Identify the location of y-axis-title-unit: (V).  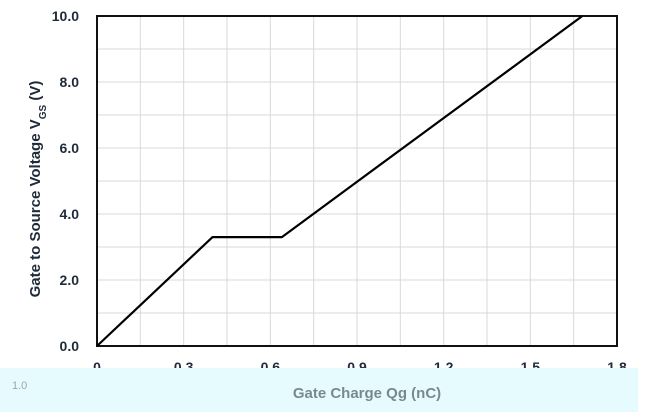
(35, 93).